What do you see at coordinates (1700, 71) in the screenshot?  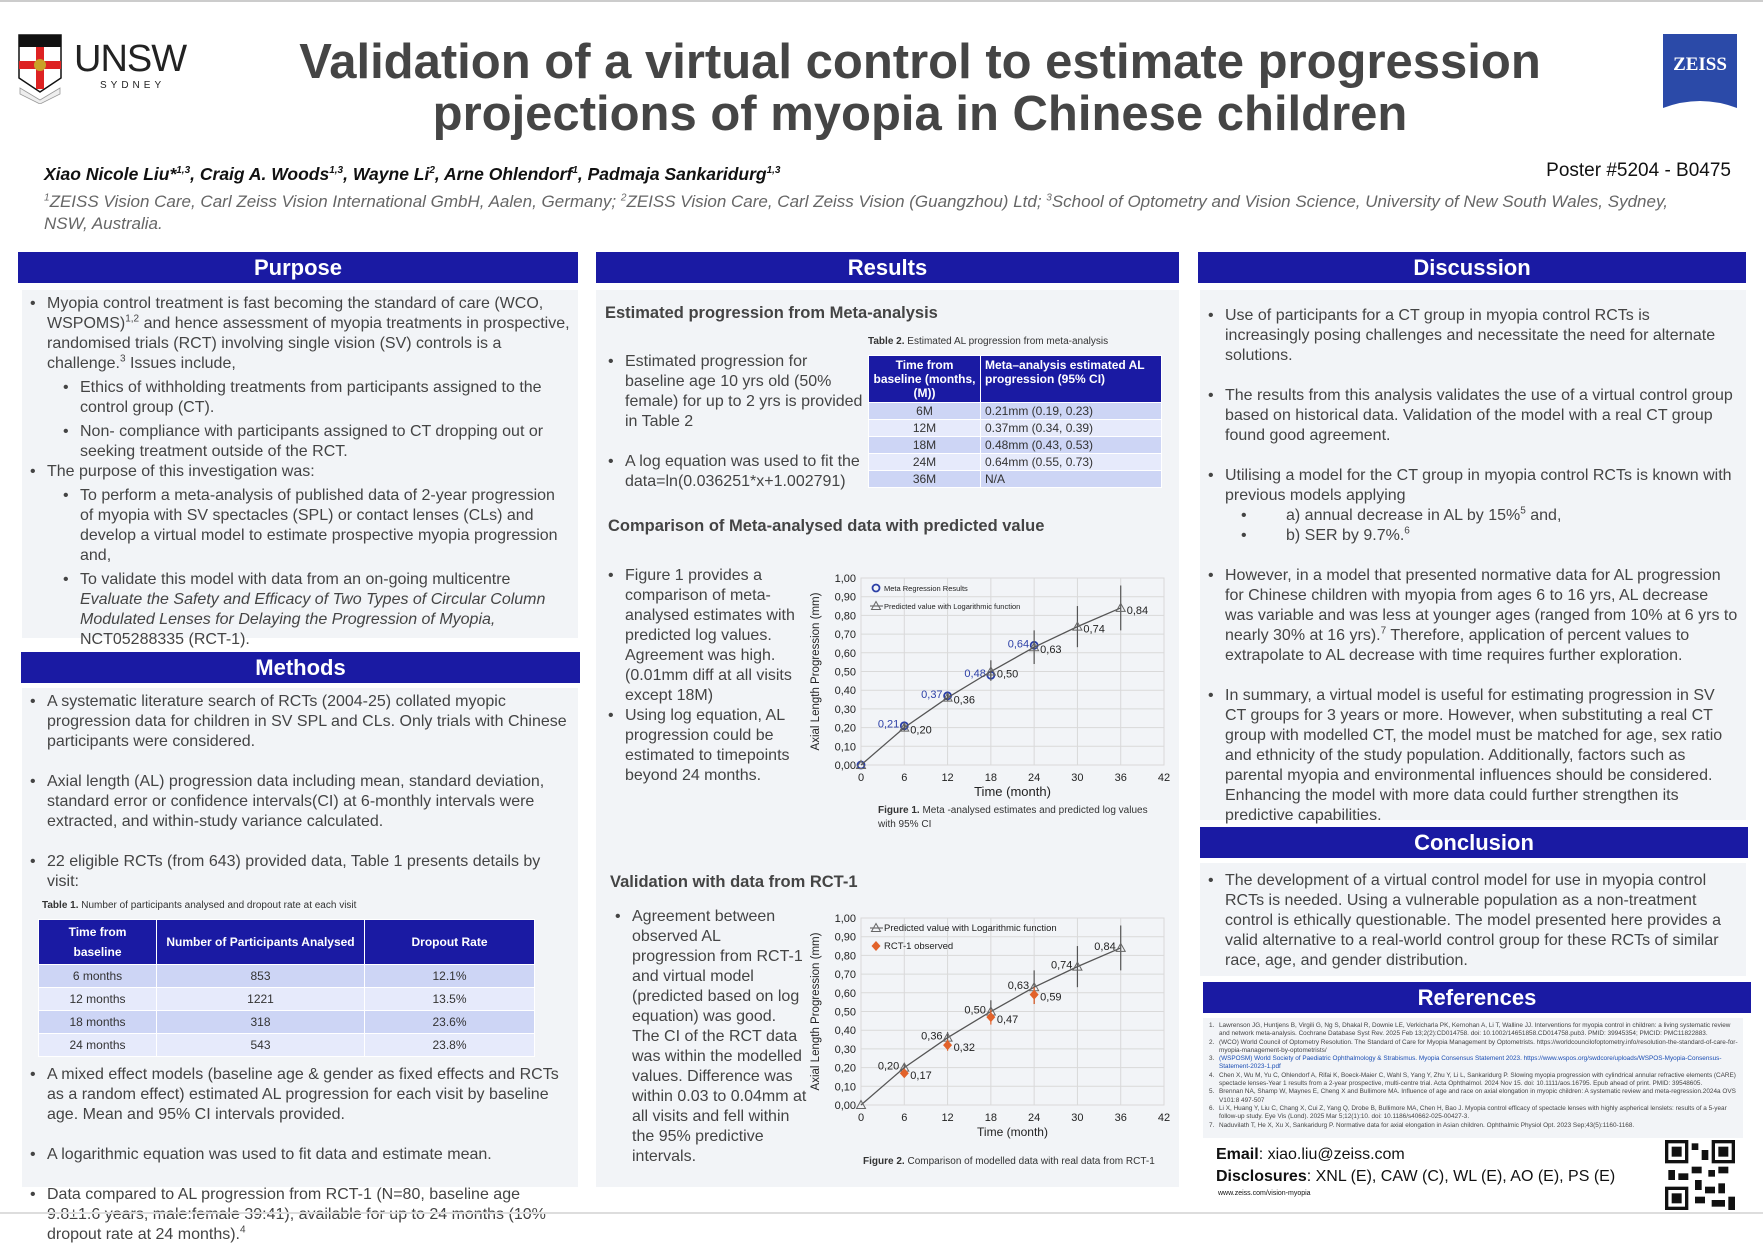 I see `zeiss-badge-icon` at bounding box center [1700, 71].